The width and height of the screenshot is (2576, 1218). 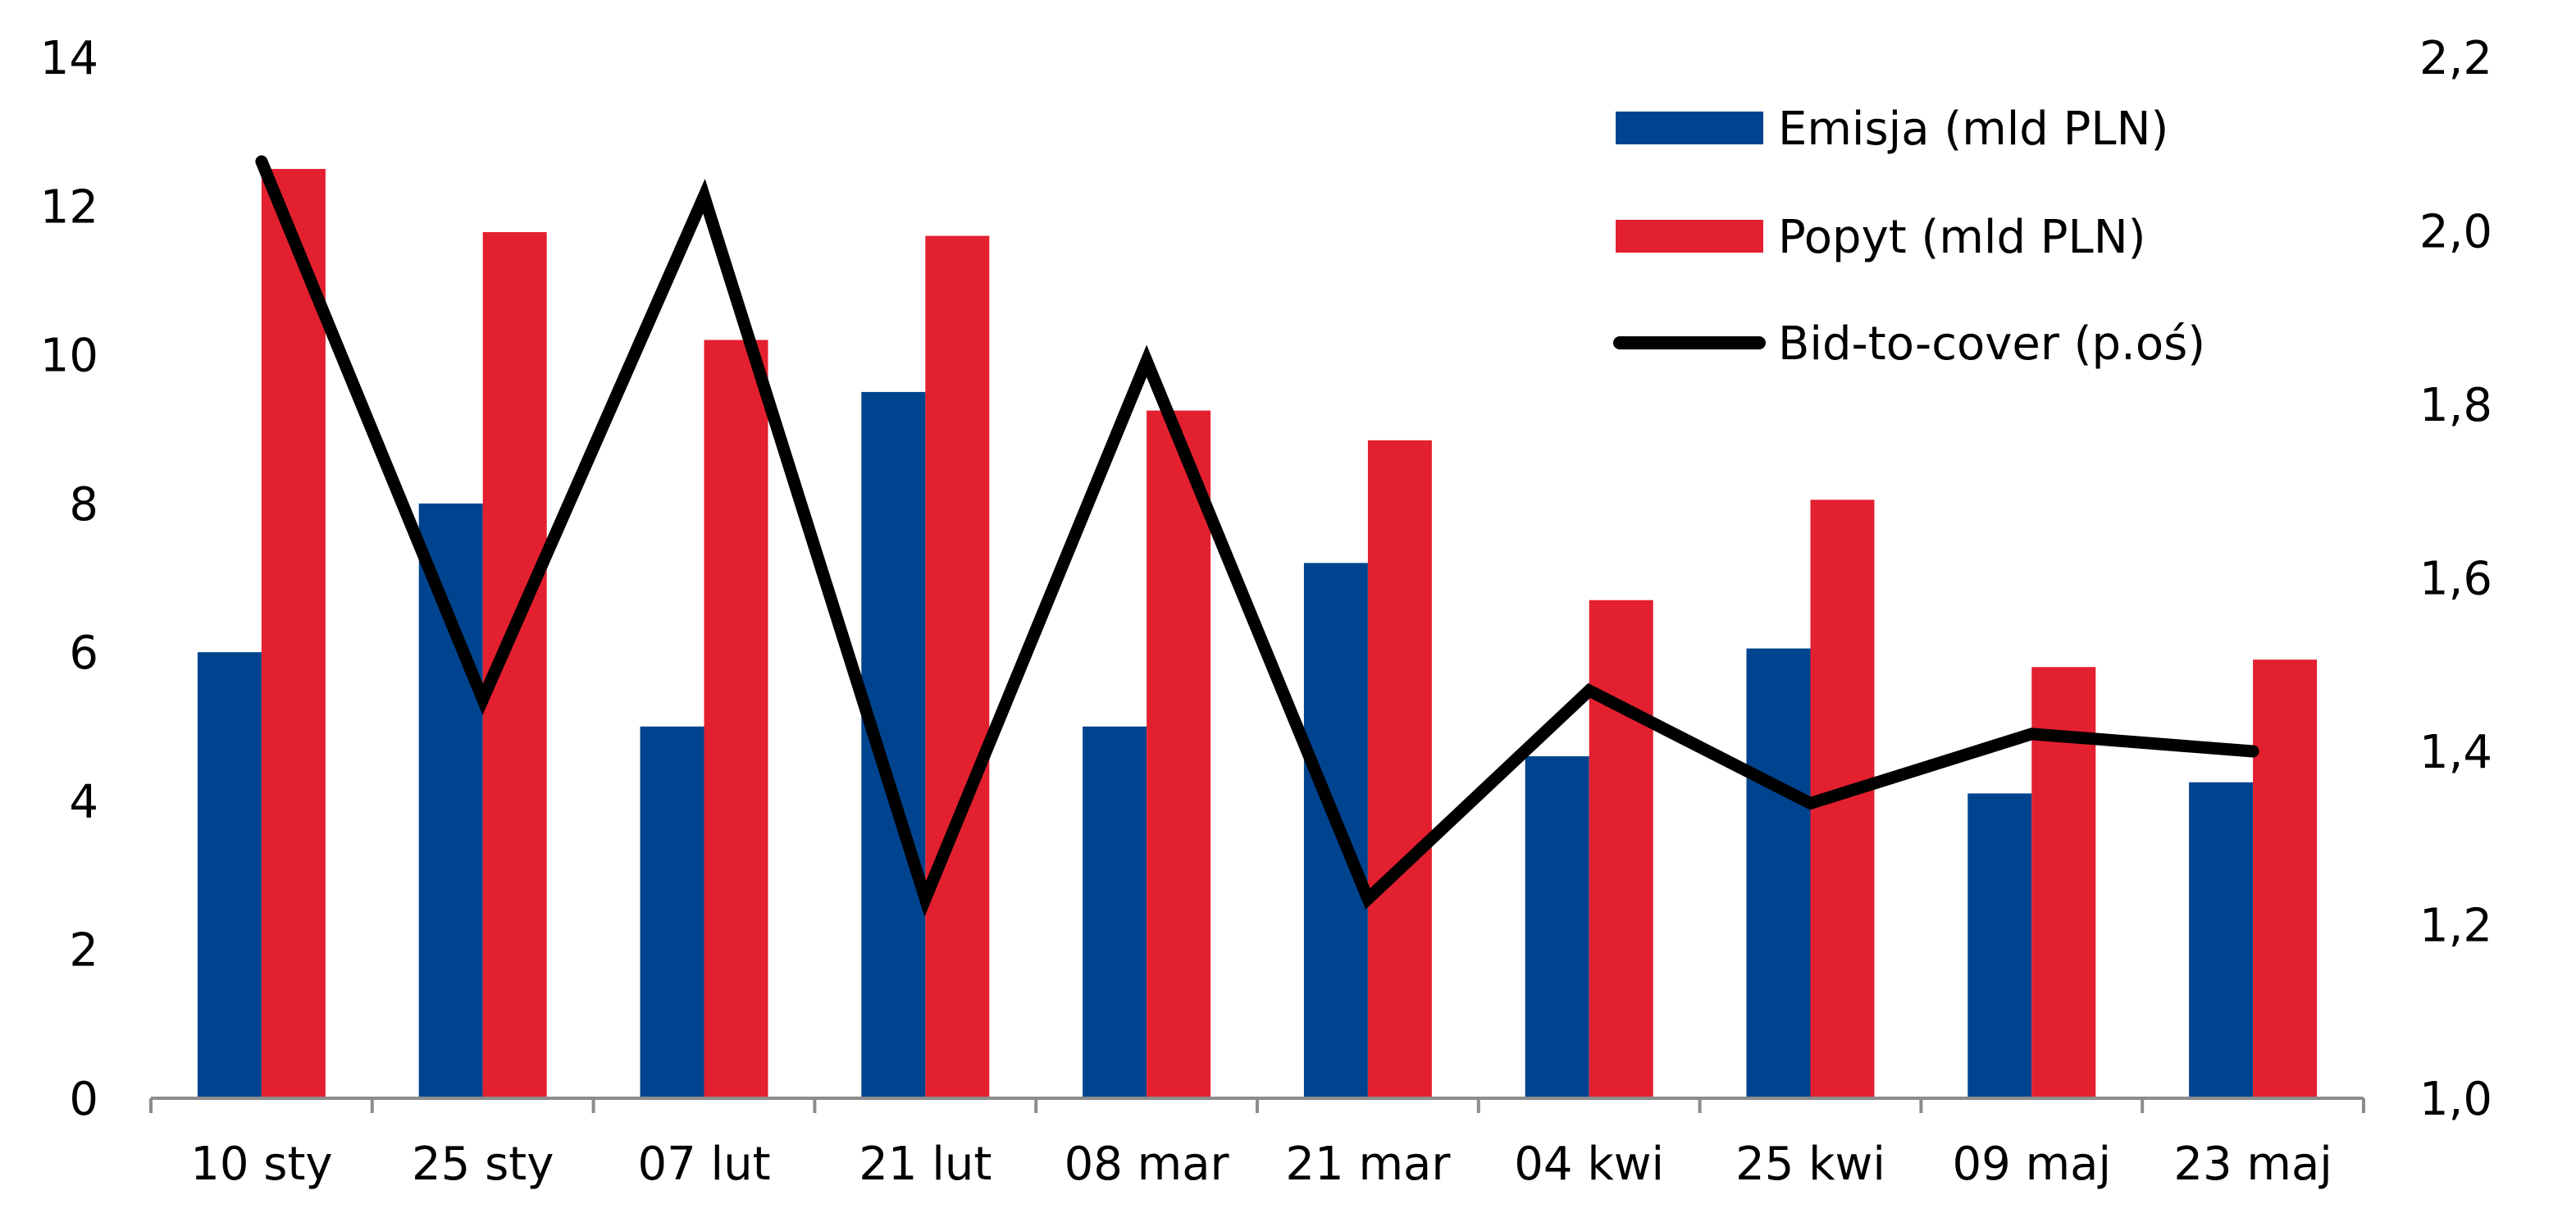 What do you see at coordinates (83, 653) in the screenshot?
I see `y-left-tick-label-3: 6` at bounding box center [83, 653].